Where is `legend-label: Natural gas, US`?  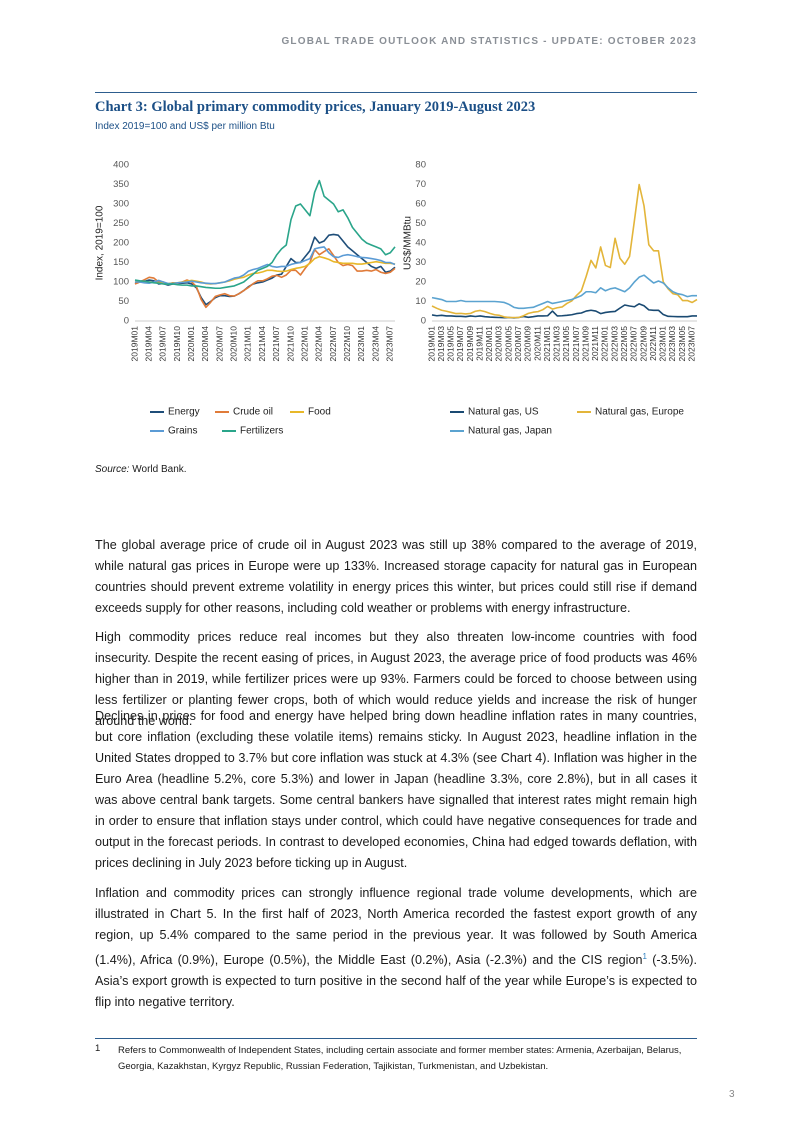
legend-label: Natural gas, US is located at coordinates (503, 412).